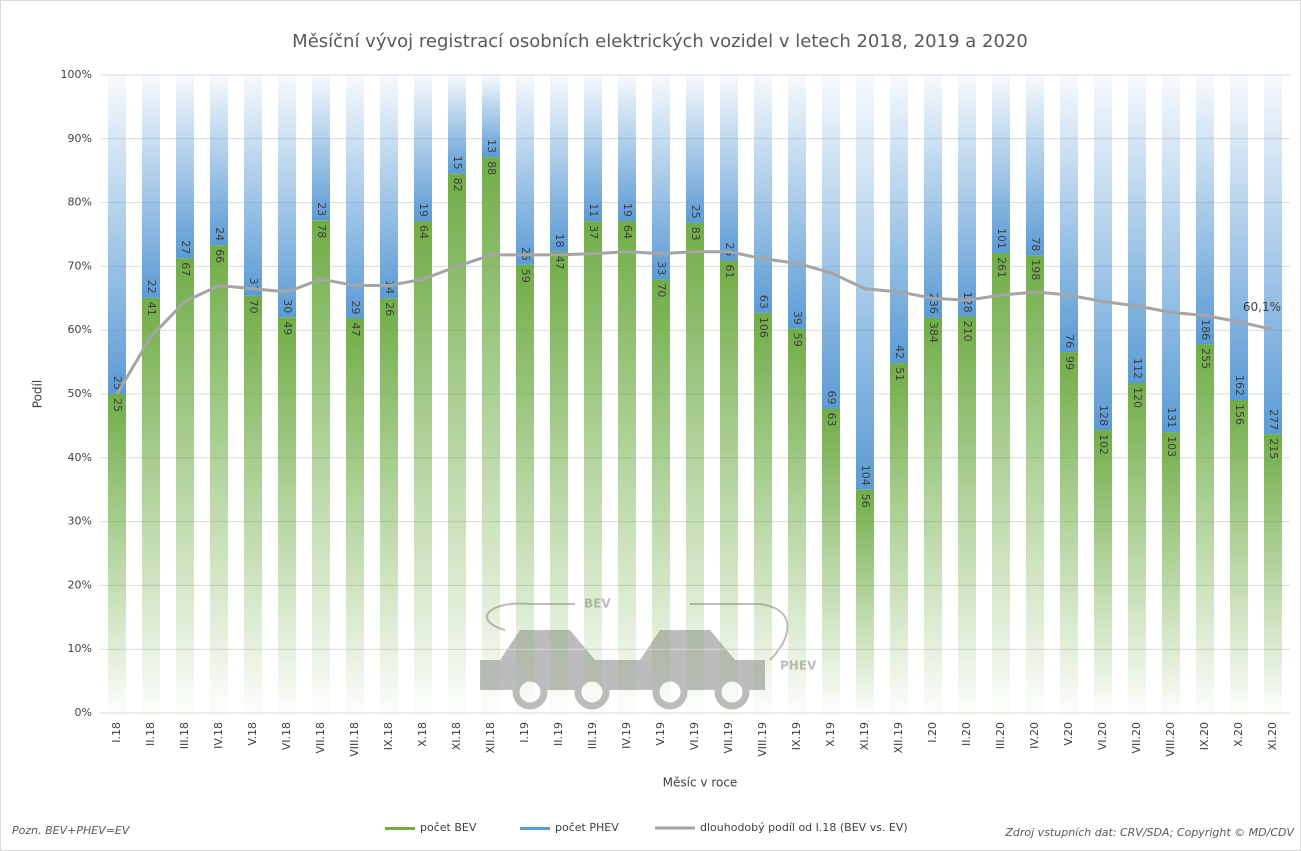 Image resolution: width=1301 pixels, height=851 pixels. What do you see at coordinates (80, 648) in the screenshot?
I see `y-tick-label: 10%` at bounding box center [80, 648].